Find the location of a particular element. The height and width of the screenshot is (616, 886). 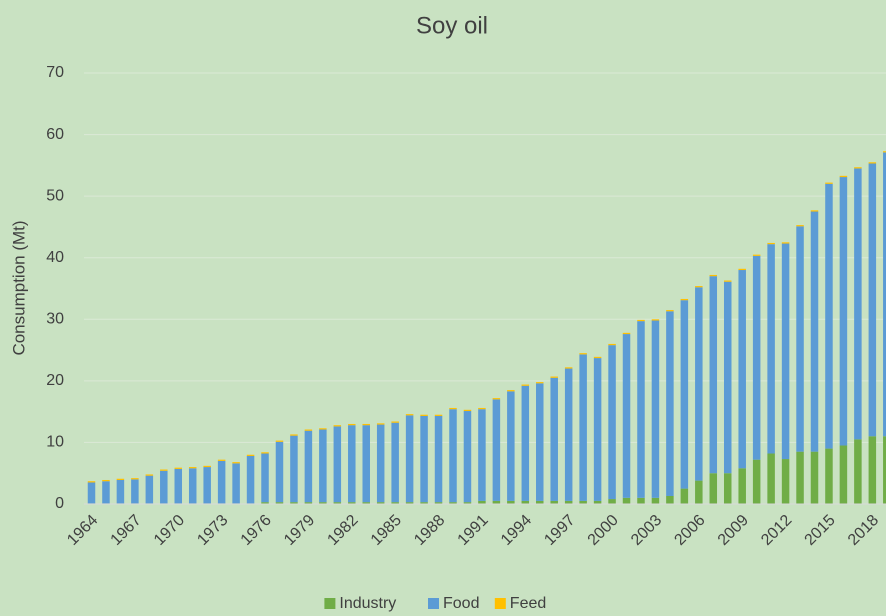

y-tick-label: 50 is located at coordinates (55, 195).